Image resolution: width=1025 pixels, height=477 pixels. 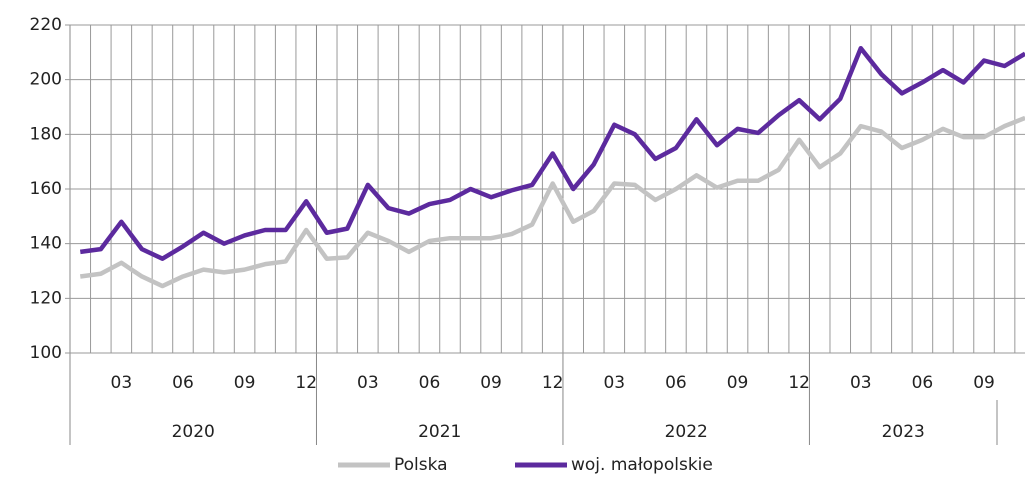 What do you see at coordinates (46, 298) in the screenshot?
I see `y-tick-label: 120` at bounding box center [46, 298].